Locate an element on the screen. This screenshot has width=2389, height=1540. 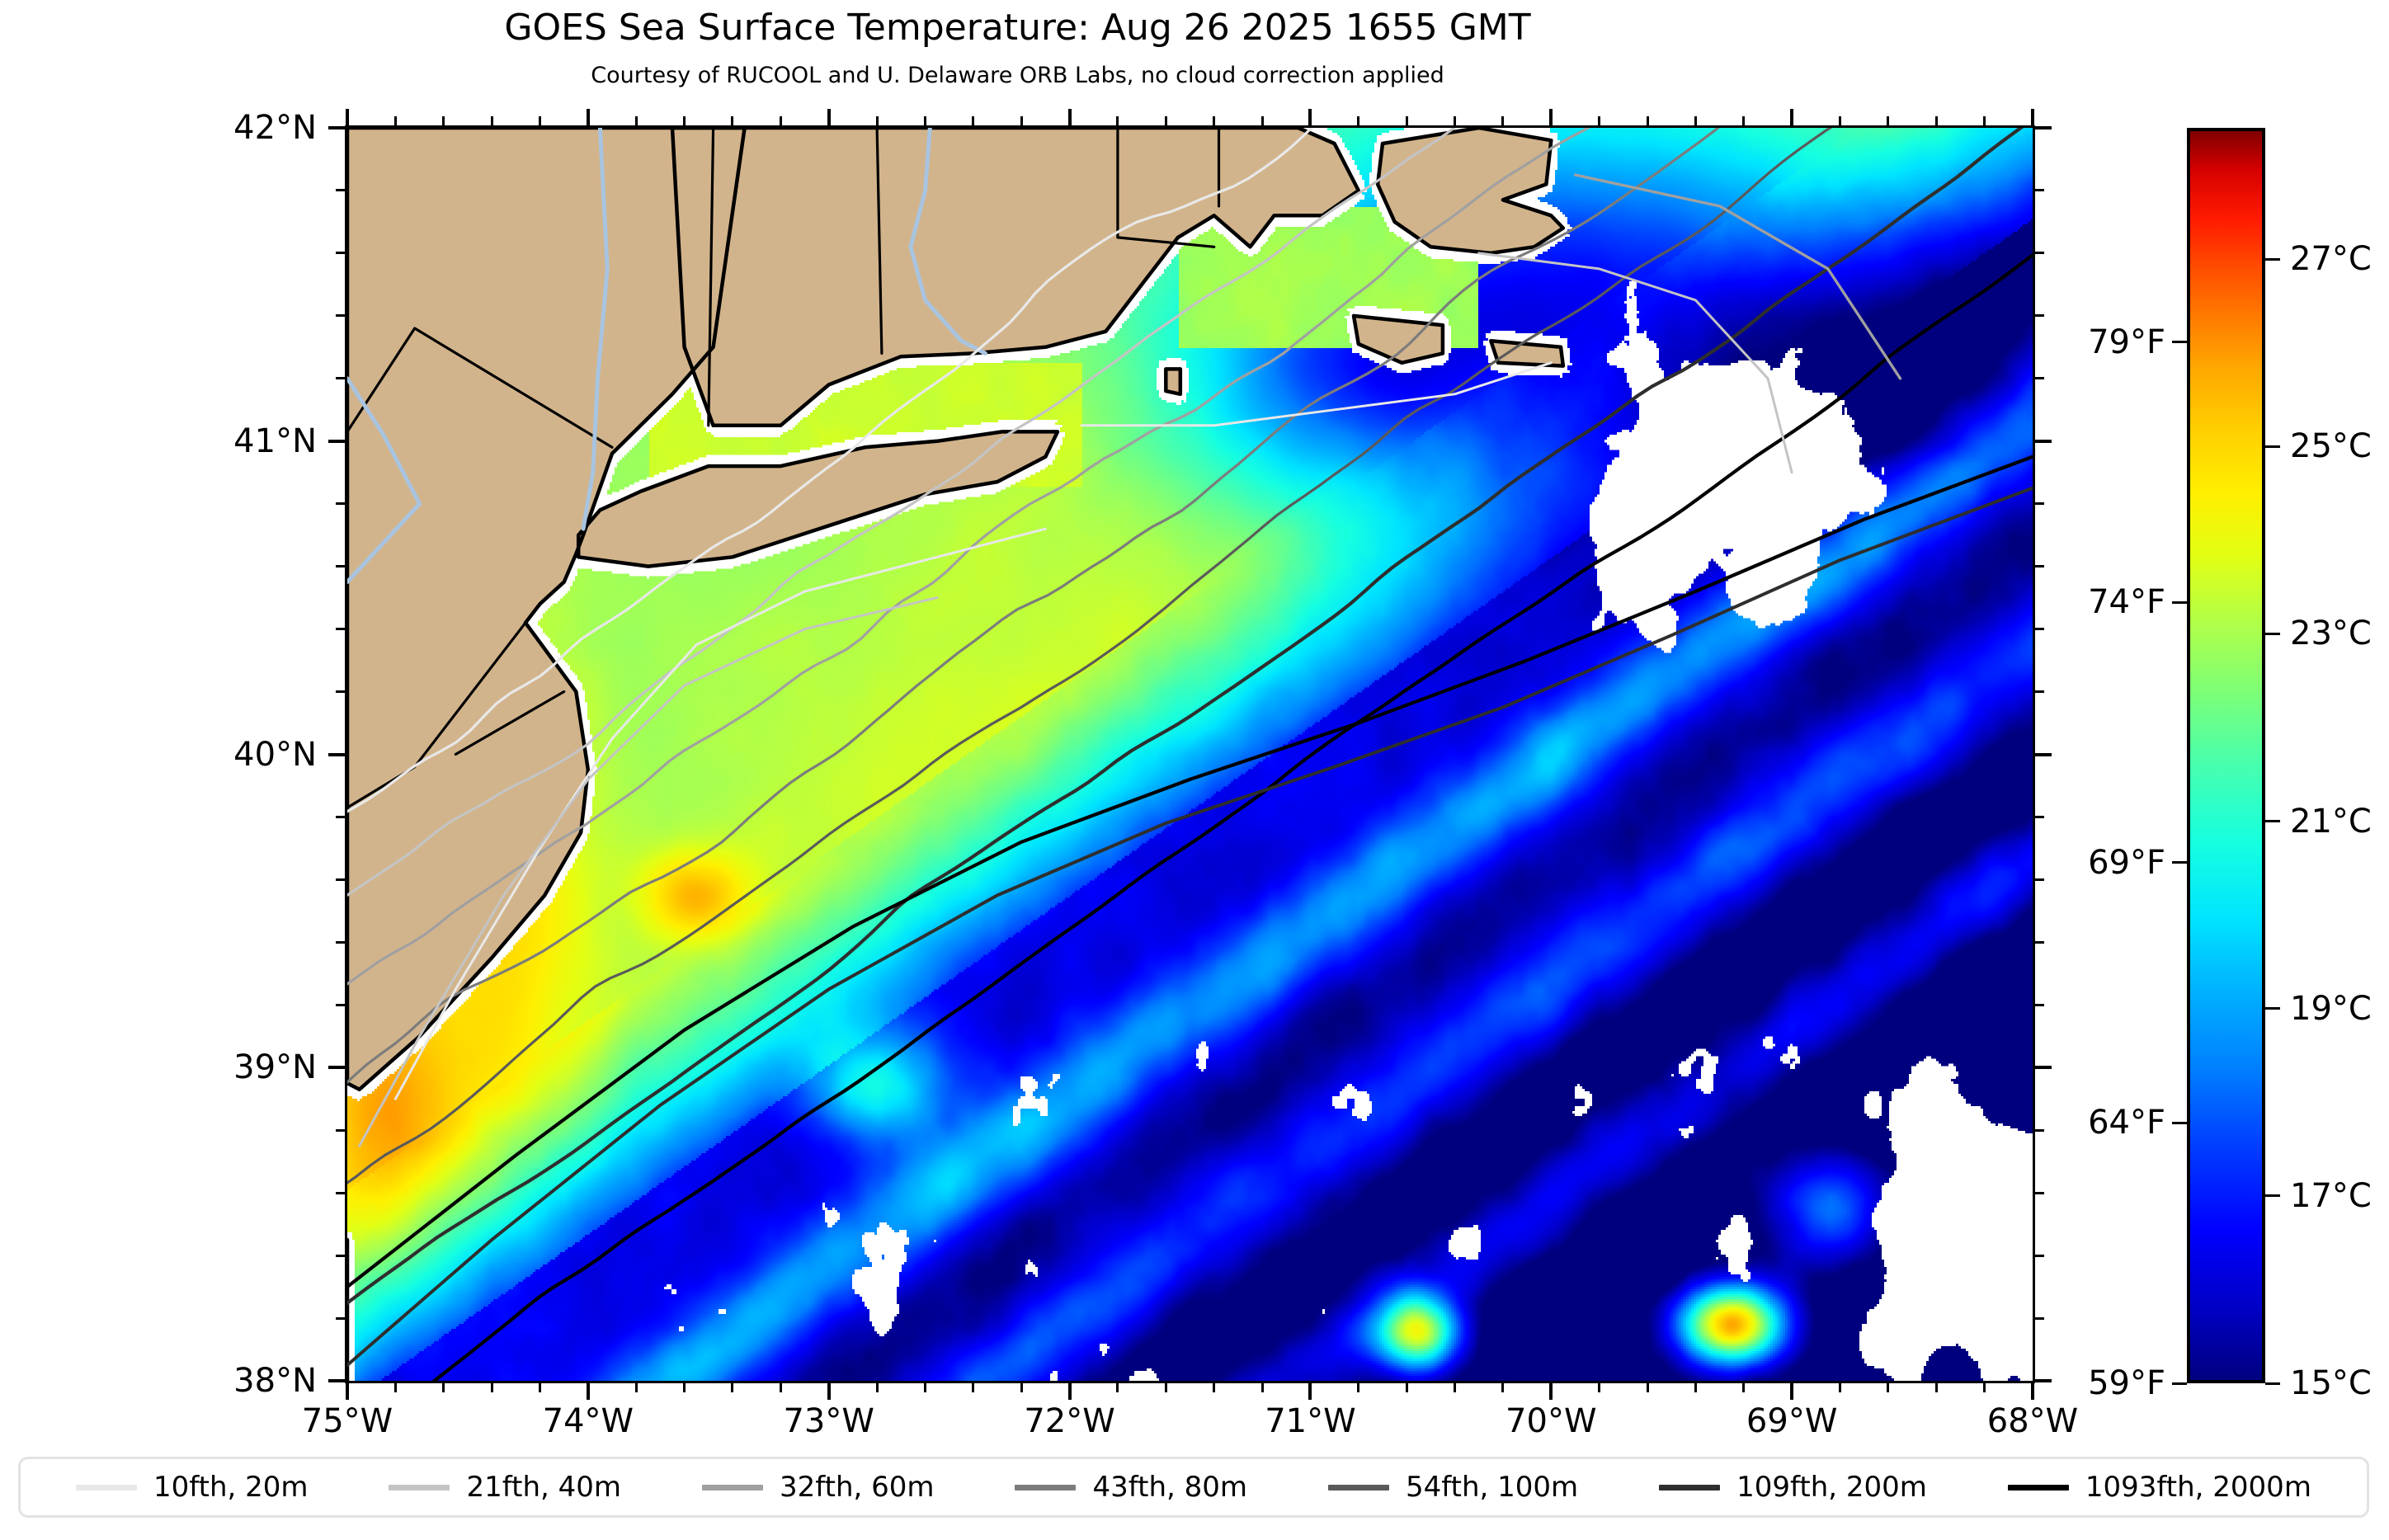
legend-item-100m: 54fth, 100m is located at coordinates (1453, 1487).